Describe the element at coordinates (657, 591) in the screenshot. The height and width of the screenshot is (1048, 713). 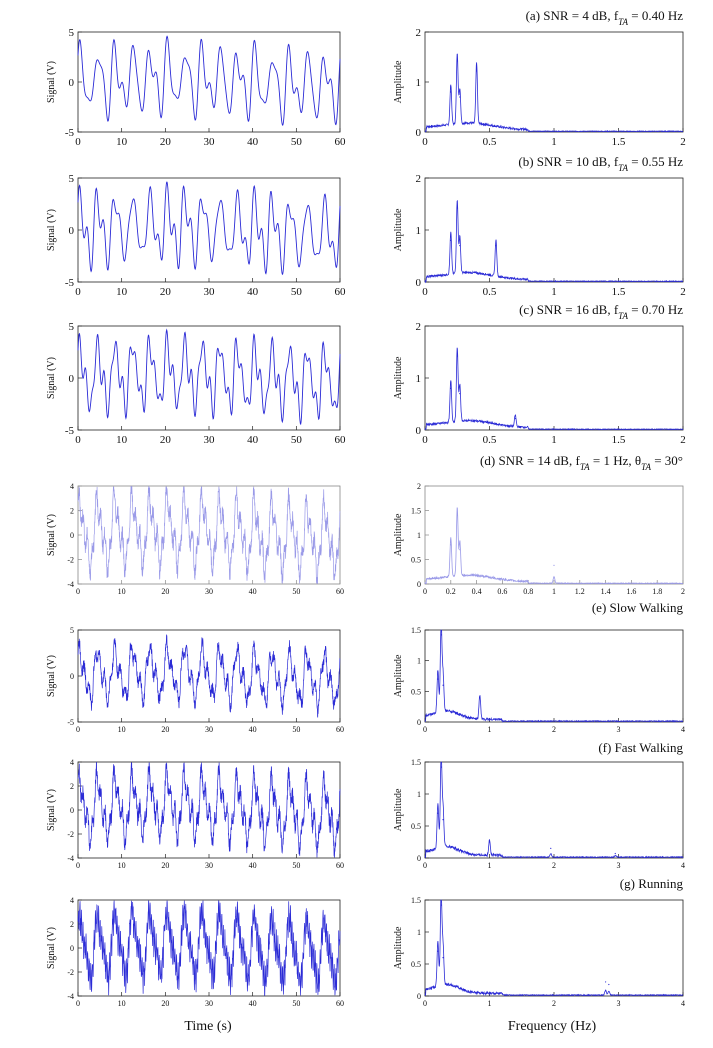
I see `freq-xtick-label: 1.8` at that location.